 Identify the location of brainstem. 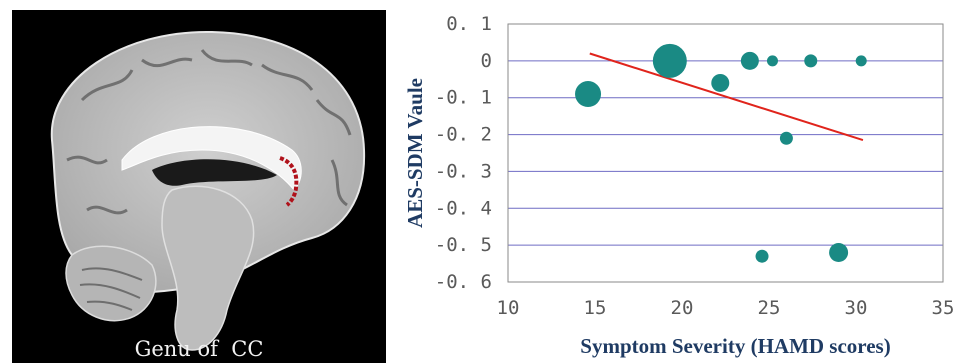
(208, 268).